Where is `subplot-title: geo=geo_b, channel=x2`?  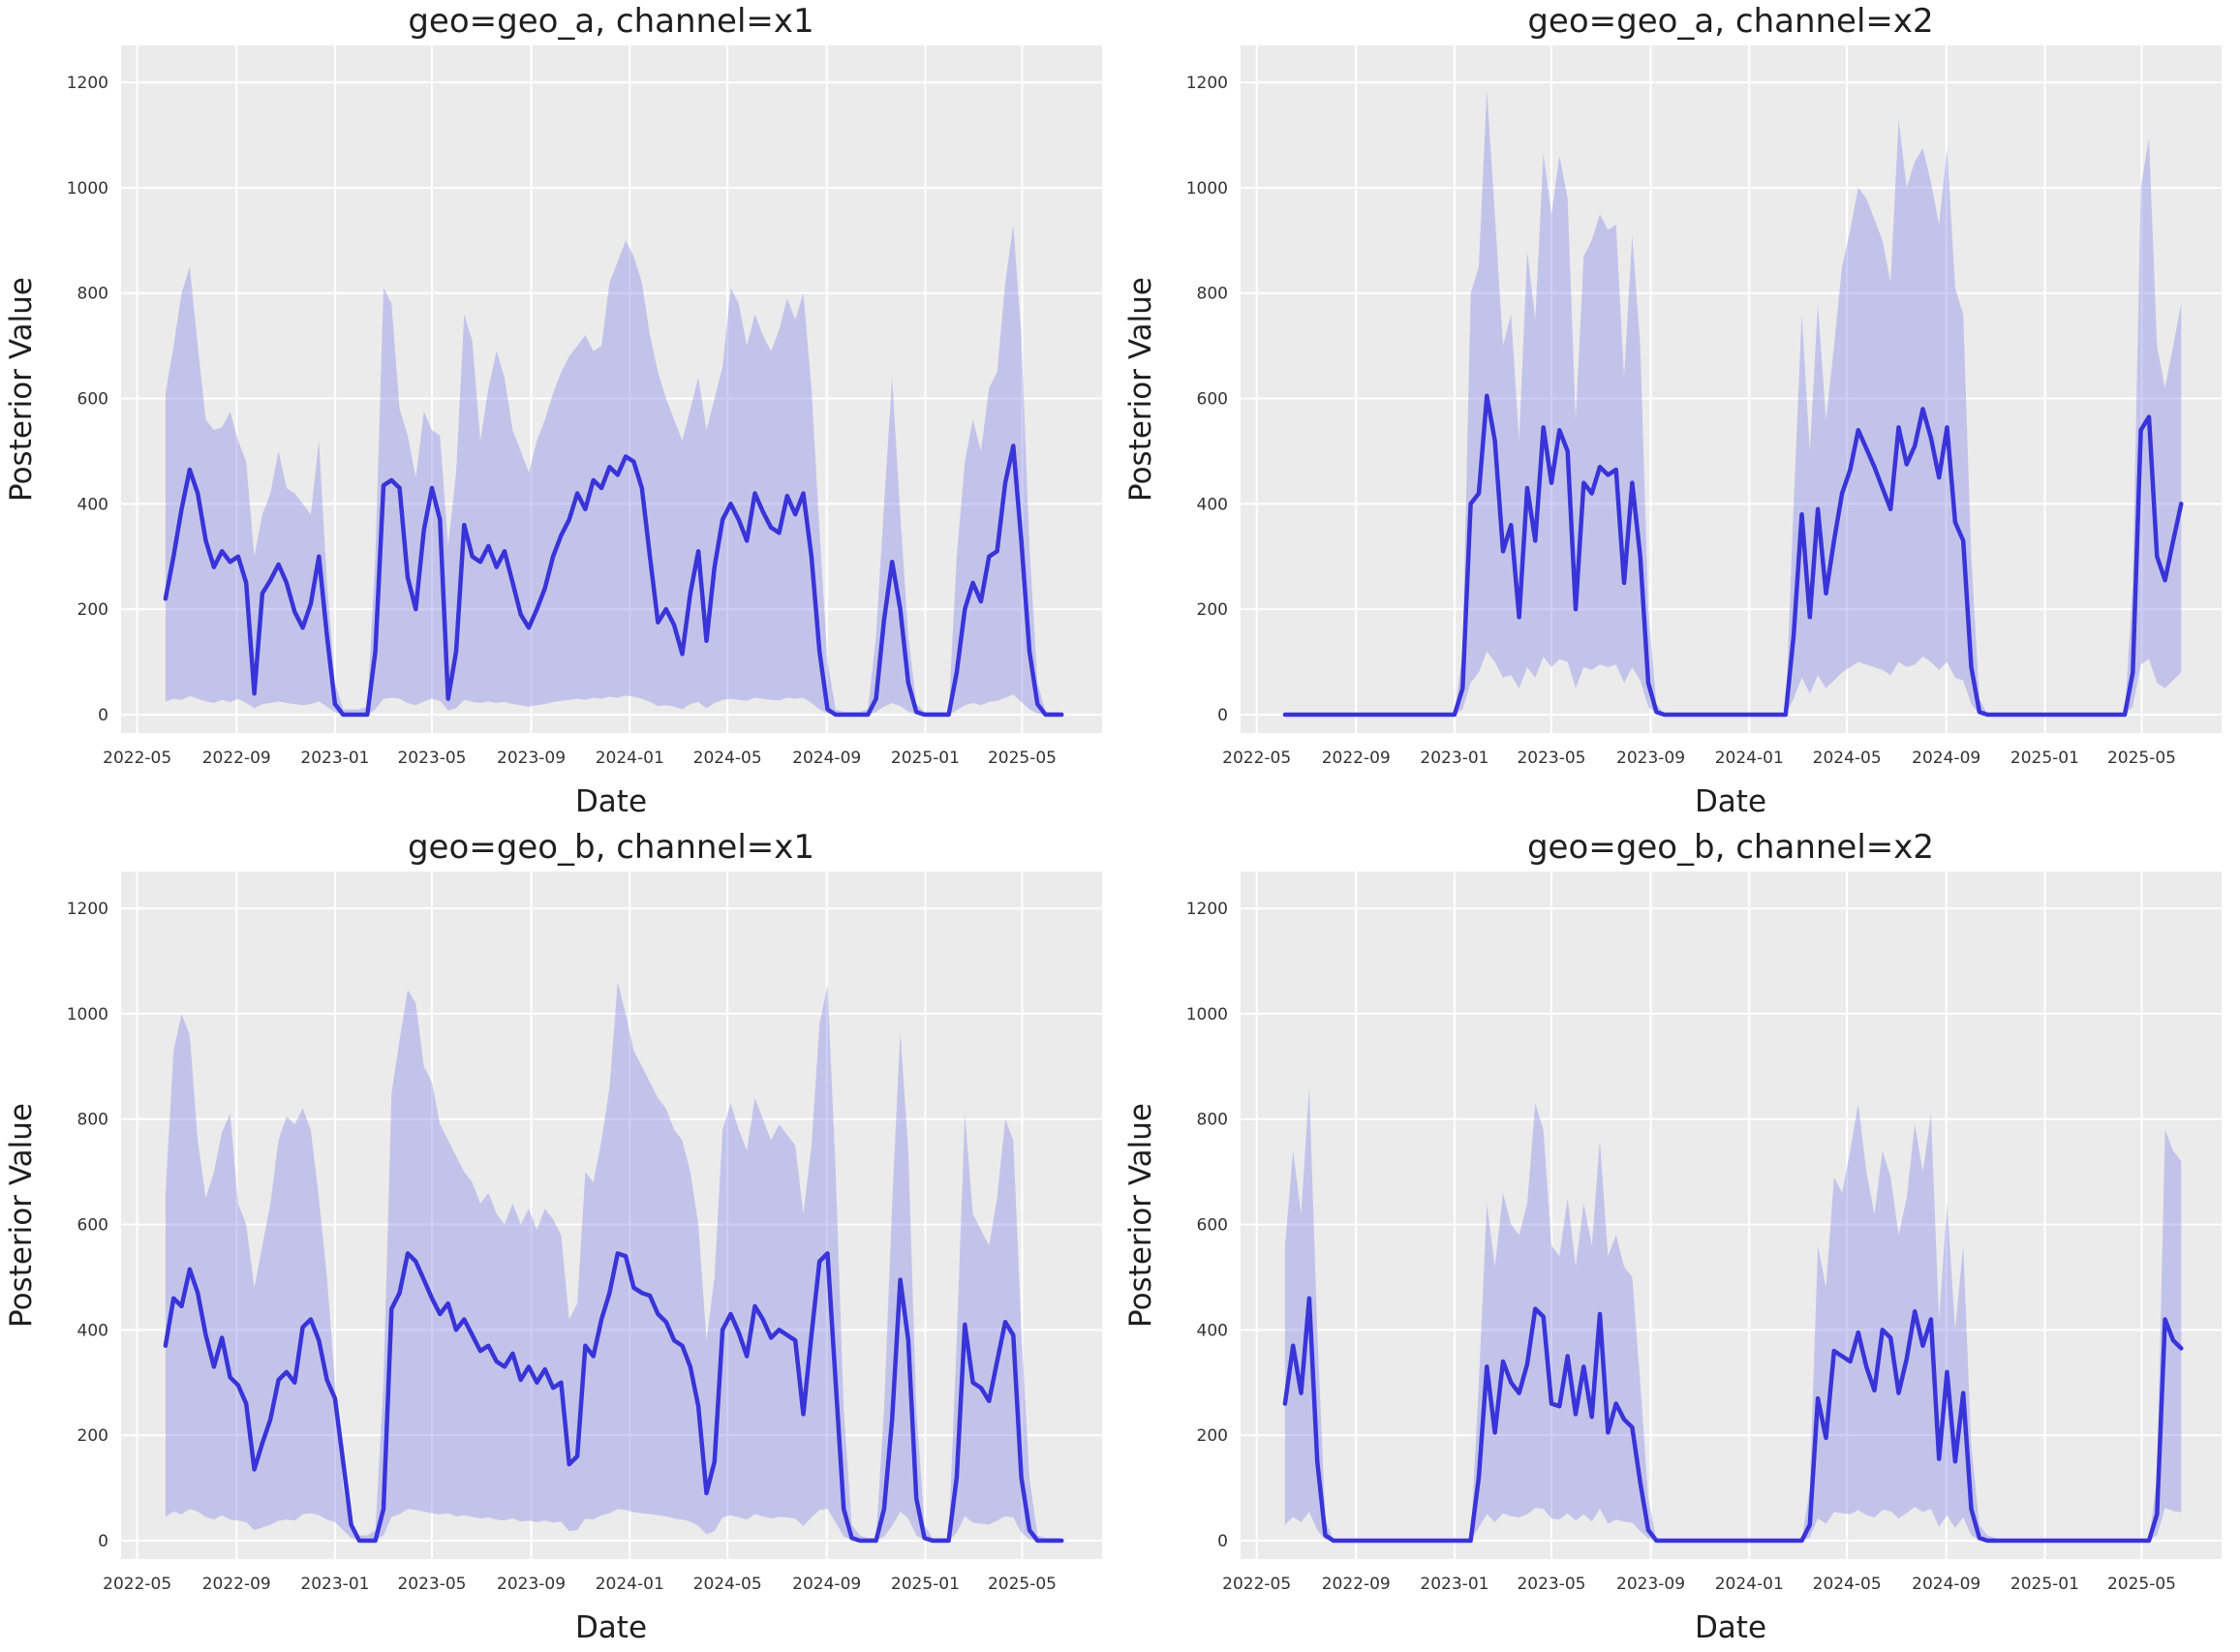 subplot-title: geo=geo_b, channel=x2 is located at coordinates (1730, 847).